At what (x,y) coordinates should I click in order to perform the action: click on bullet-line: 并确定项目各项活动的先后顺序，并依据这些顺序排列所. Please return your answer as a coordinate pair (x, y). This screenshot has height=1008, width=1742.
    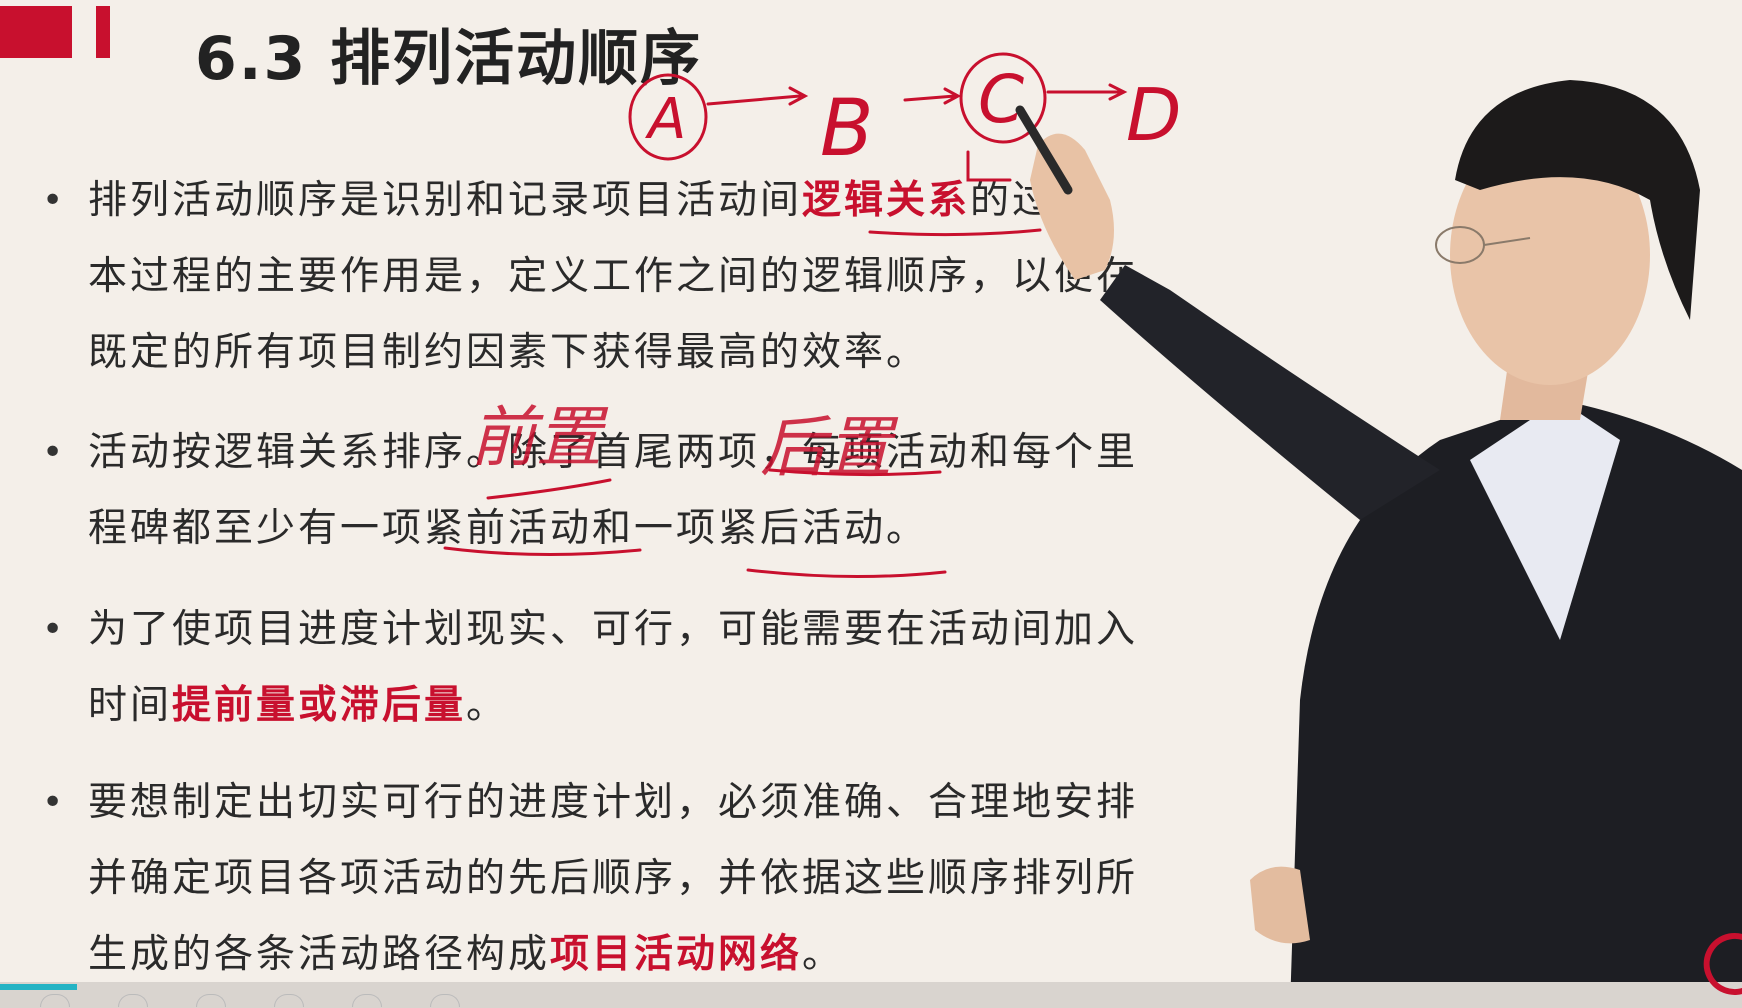
    Looking at the image, I should click on (668, 879).